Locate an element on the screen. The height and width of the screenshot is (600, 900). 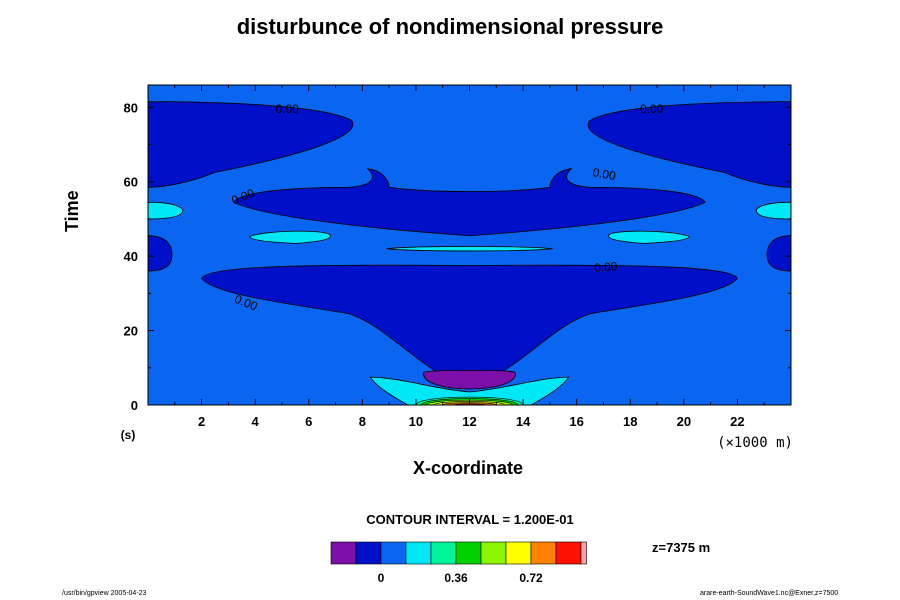
y-tick-label: 20 is located at coordinates (131, 331).